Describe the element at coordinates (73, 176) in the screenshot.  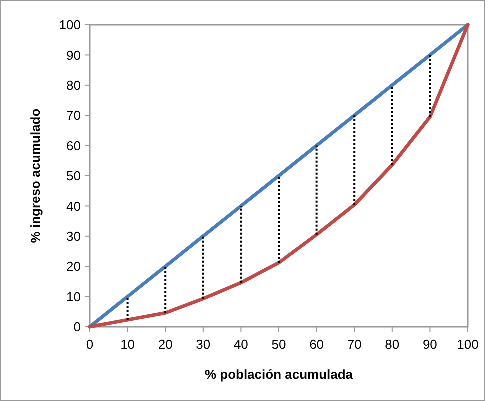
I see `y-tick-label: 50` at that location.